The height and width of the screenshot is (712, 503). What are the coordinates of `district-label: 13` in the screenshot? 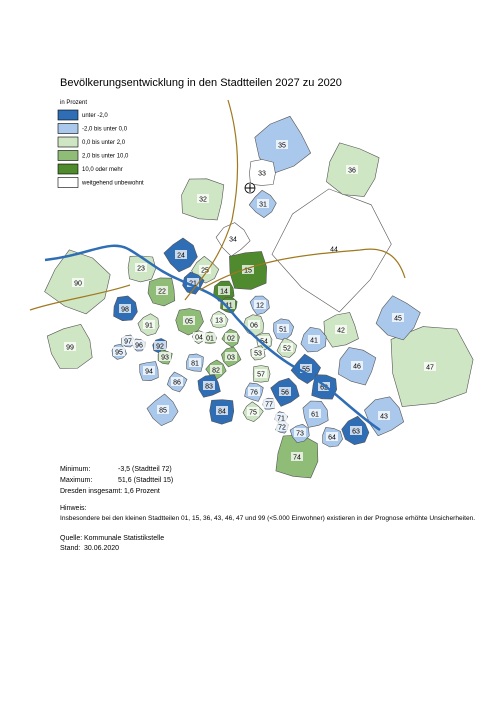 It's located at (219, 321).